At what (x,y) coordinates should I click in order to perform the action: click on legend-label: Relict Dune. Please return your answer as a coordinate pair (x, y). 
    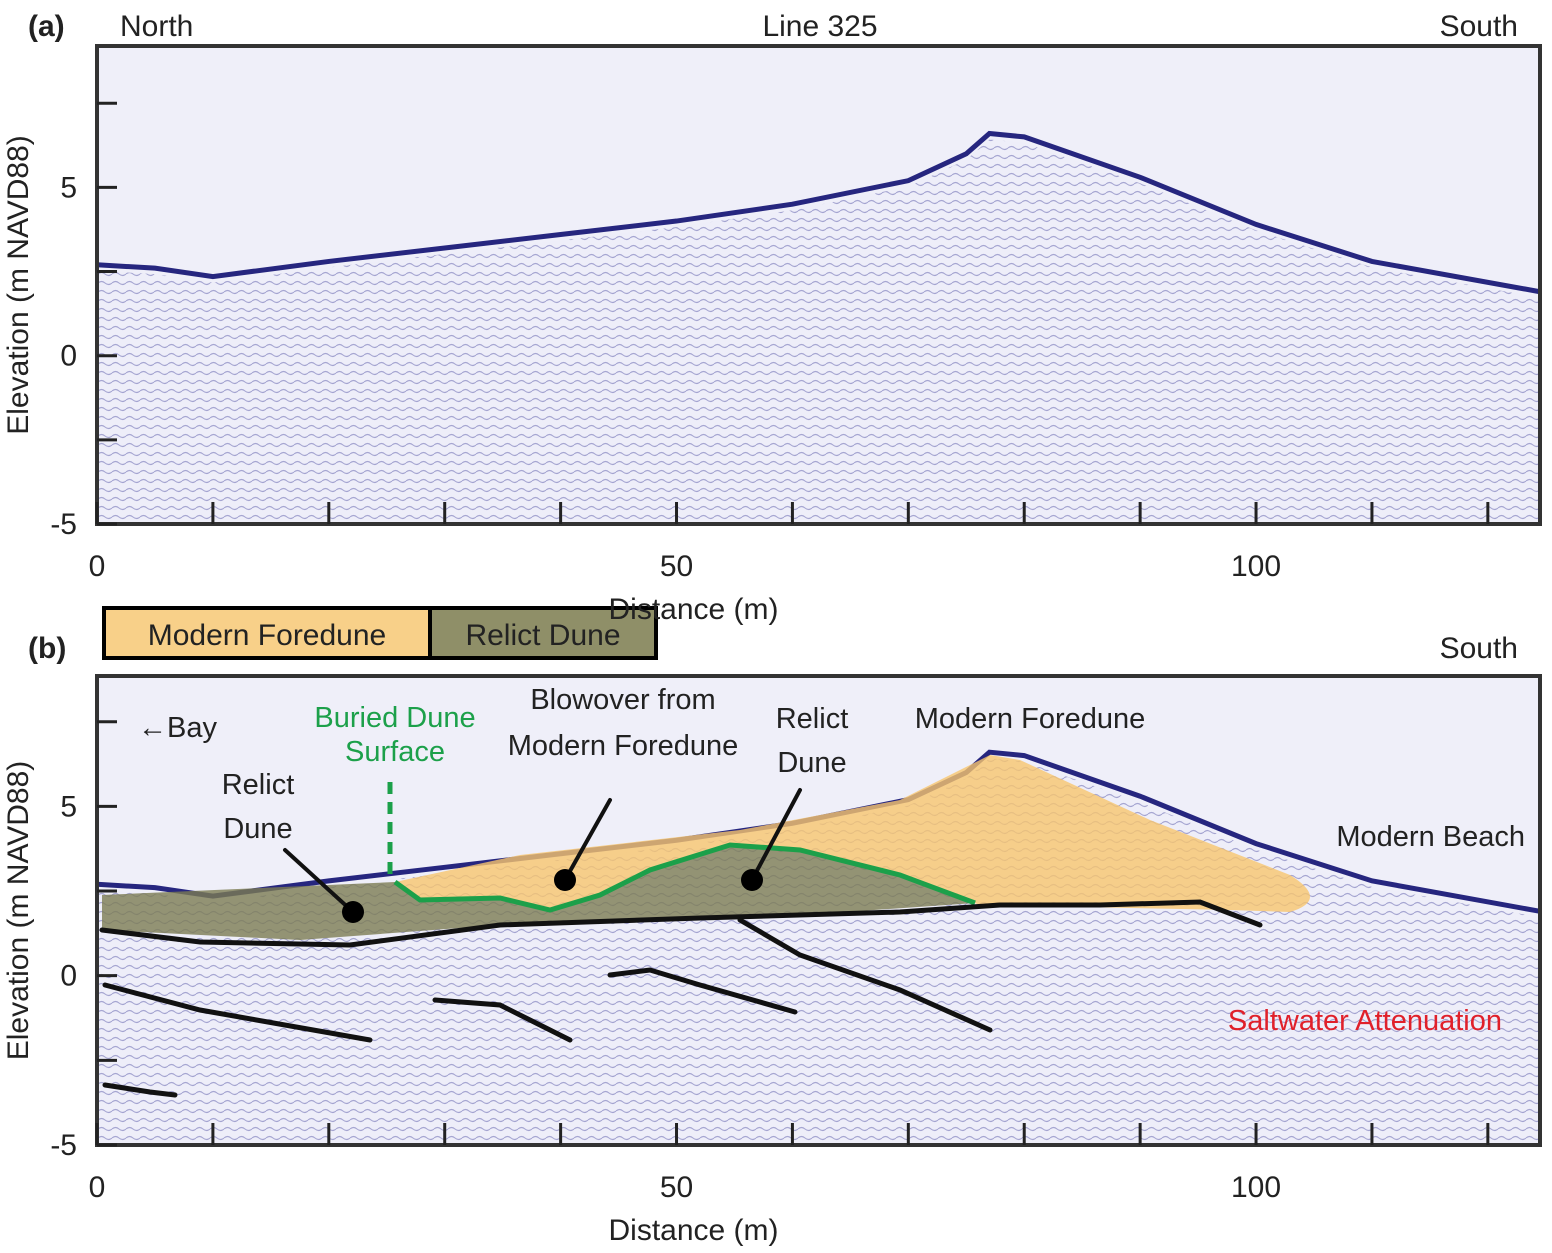
    Looking at the image, I should click on (542, 635).